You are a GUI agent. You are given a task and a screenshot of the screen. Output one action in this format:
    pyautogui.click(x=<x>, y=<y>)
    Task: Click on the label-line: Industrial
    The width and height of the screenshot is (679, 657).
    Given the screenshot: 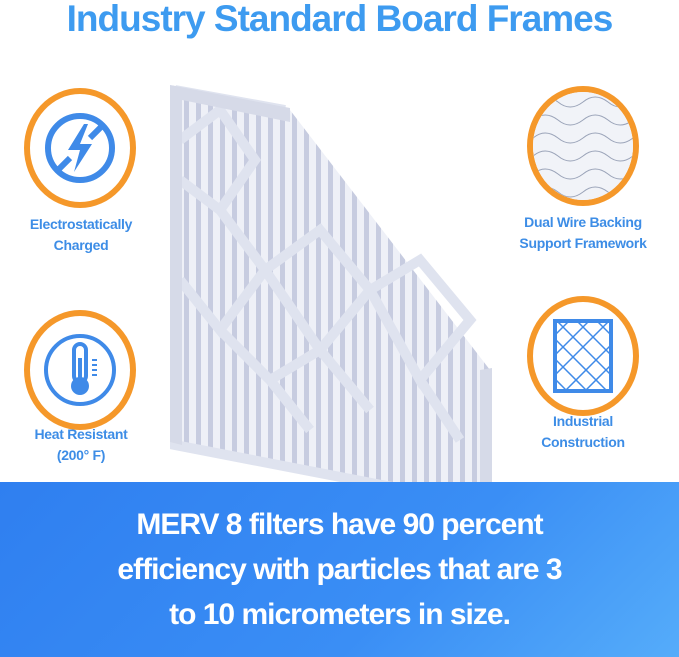 What is the action you would take?
    pyautogui.click(x=582, y=421)
    